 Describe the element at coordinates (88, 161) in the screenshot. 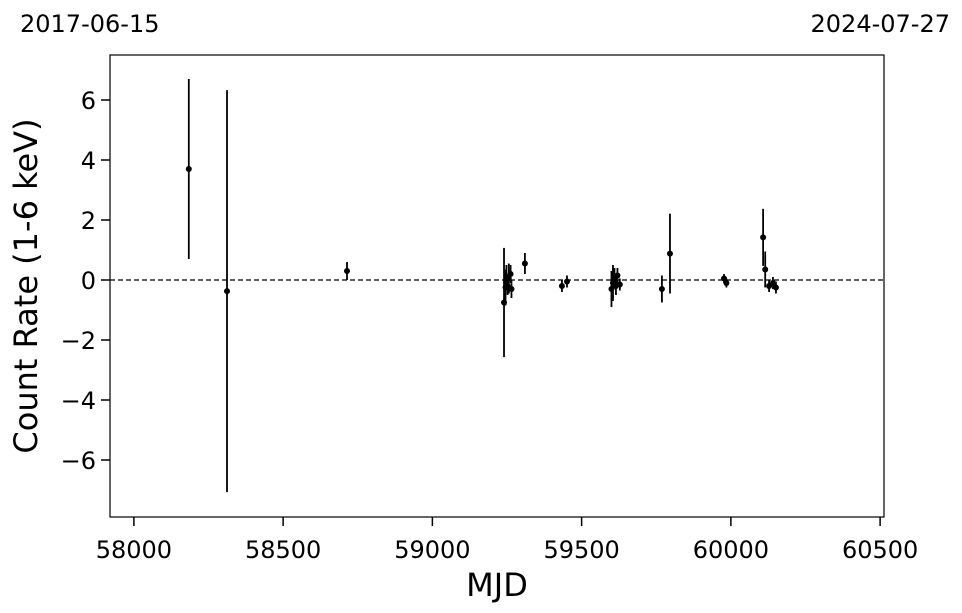

I see `y-tick-label: 4` at that location.